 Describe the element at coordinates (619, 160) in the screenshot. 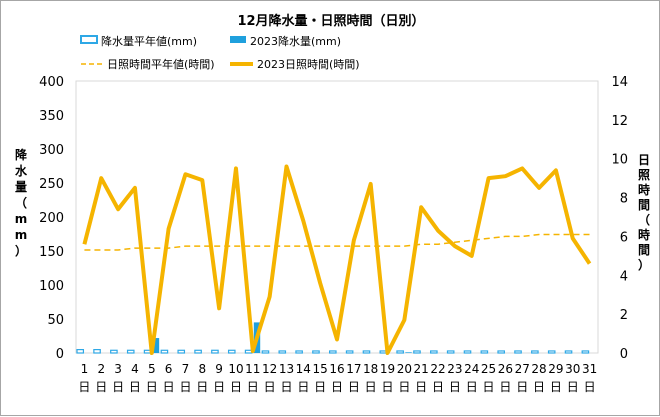

I see `y-right-tick-label: 10` at that location.